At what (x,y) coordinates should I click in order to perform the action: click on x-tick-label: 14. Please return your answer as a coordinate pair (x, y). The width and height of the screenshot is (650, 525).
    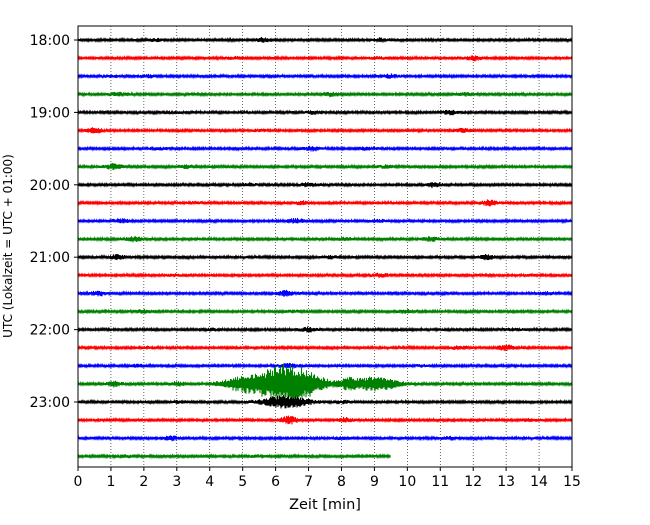
    Looking at the image, I should click on (539, 482).